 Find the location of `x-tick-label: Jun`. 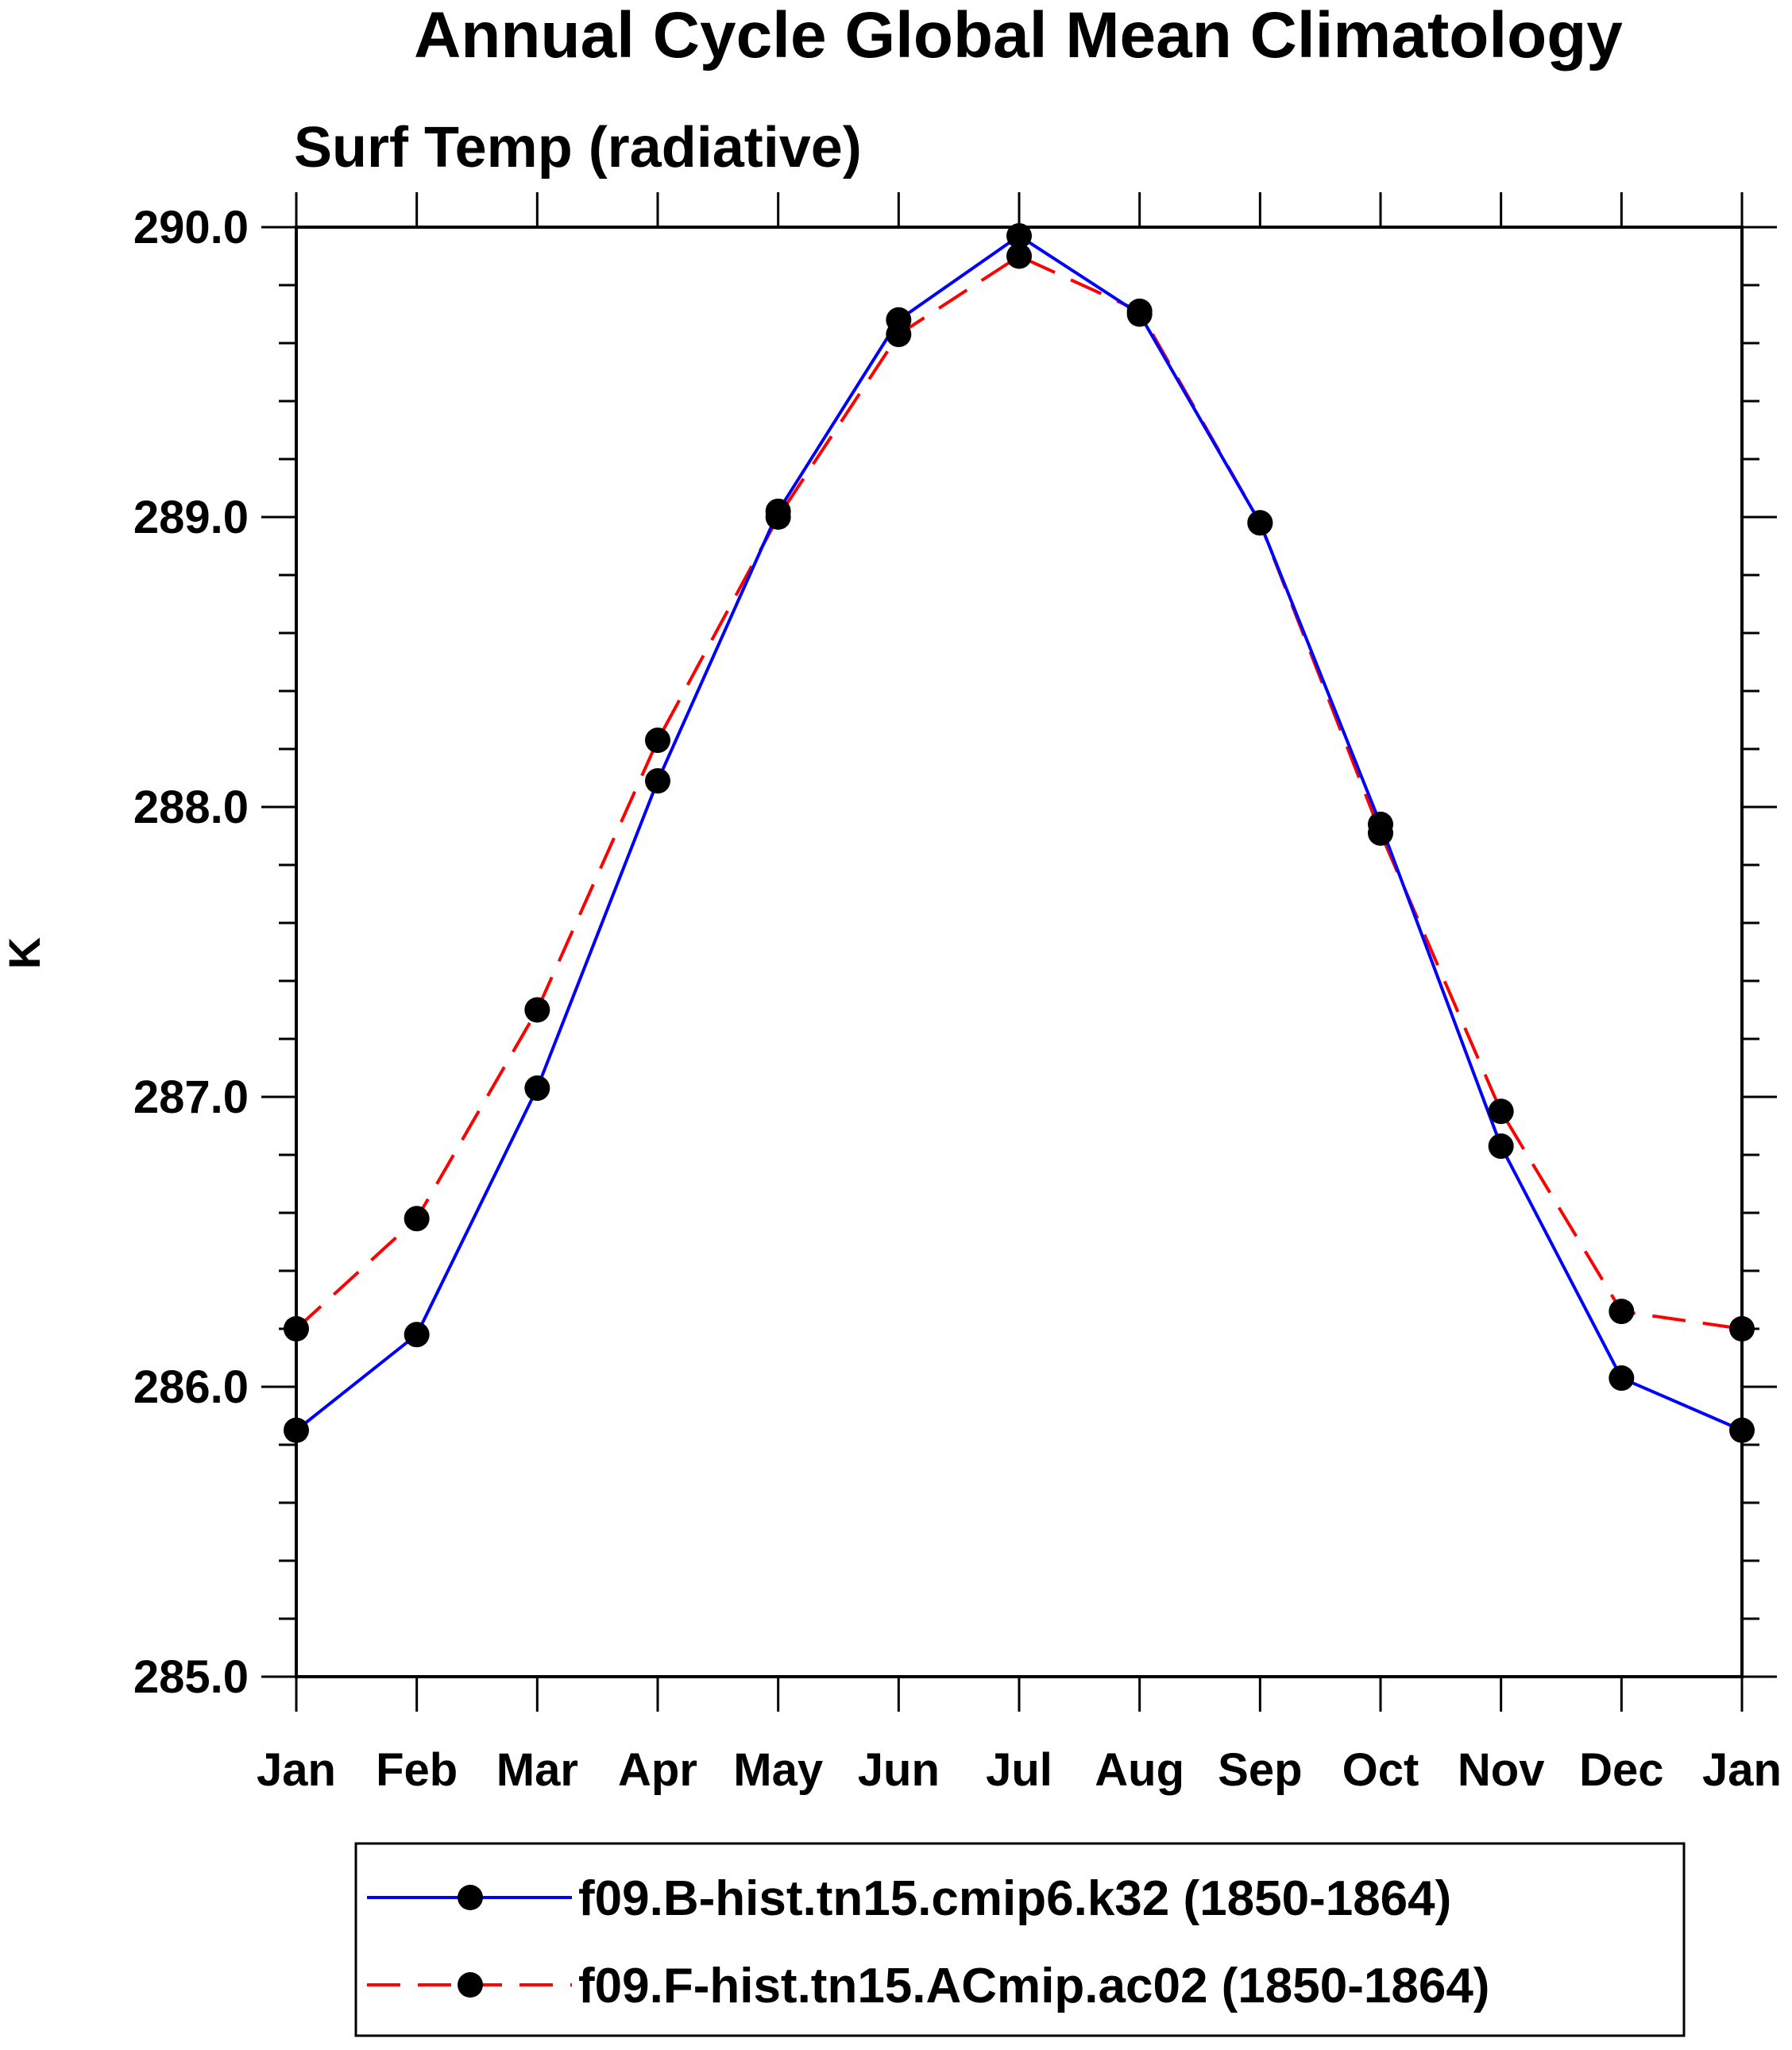

x-tick-label: Jun is located at coordinates (899, 1770).